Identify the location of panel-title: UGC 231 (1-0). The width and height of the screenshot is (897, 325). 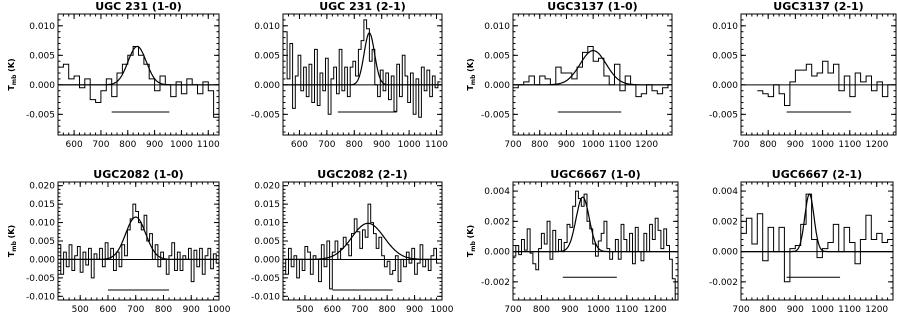
(138, 6).